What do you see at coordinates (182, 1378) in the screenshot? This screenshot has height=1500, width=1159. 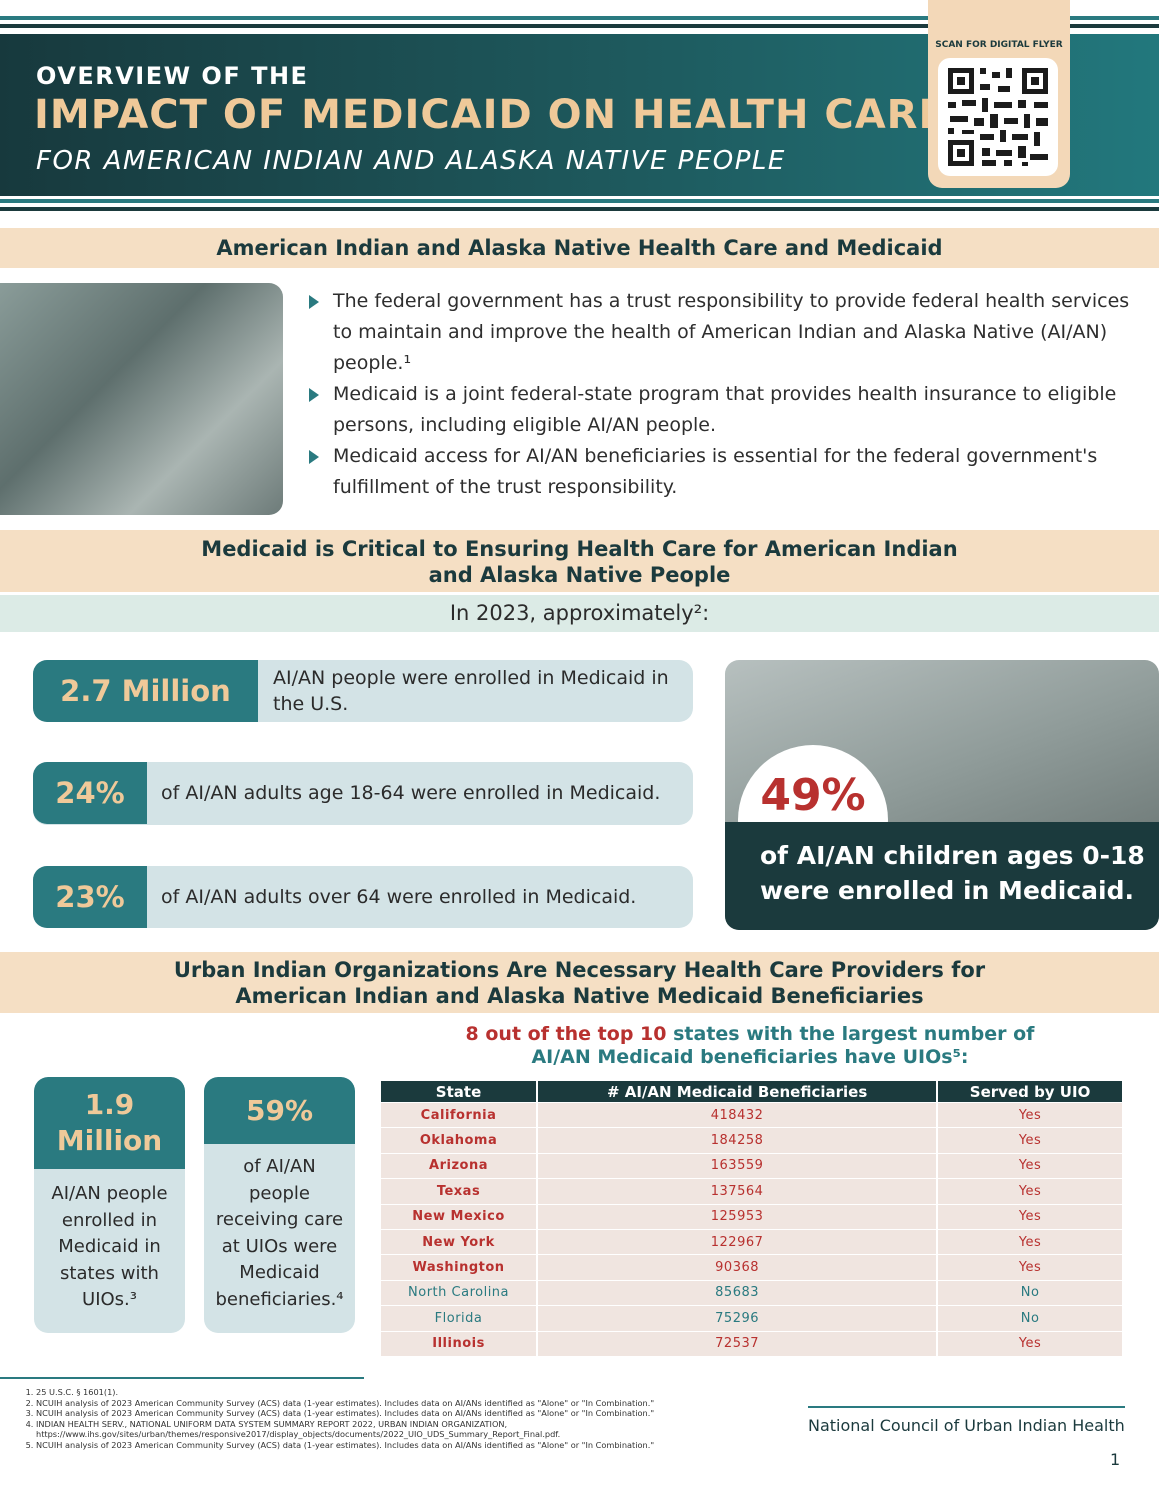 I see `footnote-rule` at bounding box center [182, 1378].